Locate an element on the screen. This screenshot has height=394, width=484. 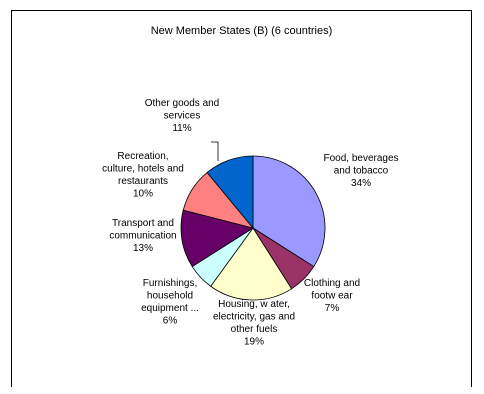
slice-label: Transport and communication 13% is located at coordinates (142, 236).